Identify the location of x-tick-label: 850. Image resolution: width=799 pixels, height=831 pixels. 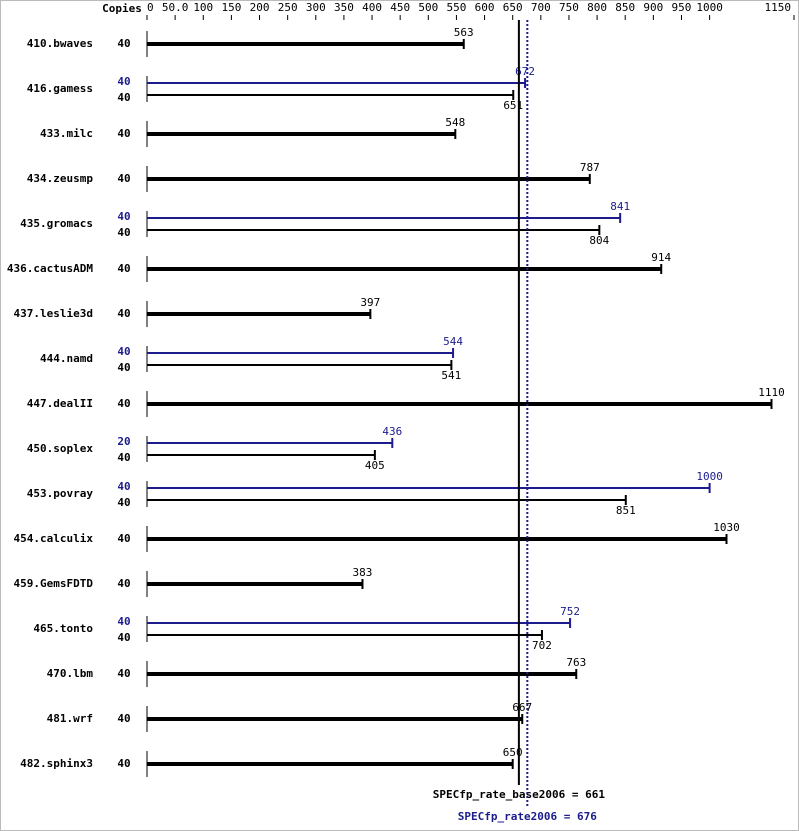
(625, 7).